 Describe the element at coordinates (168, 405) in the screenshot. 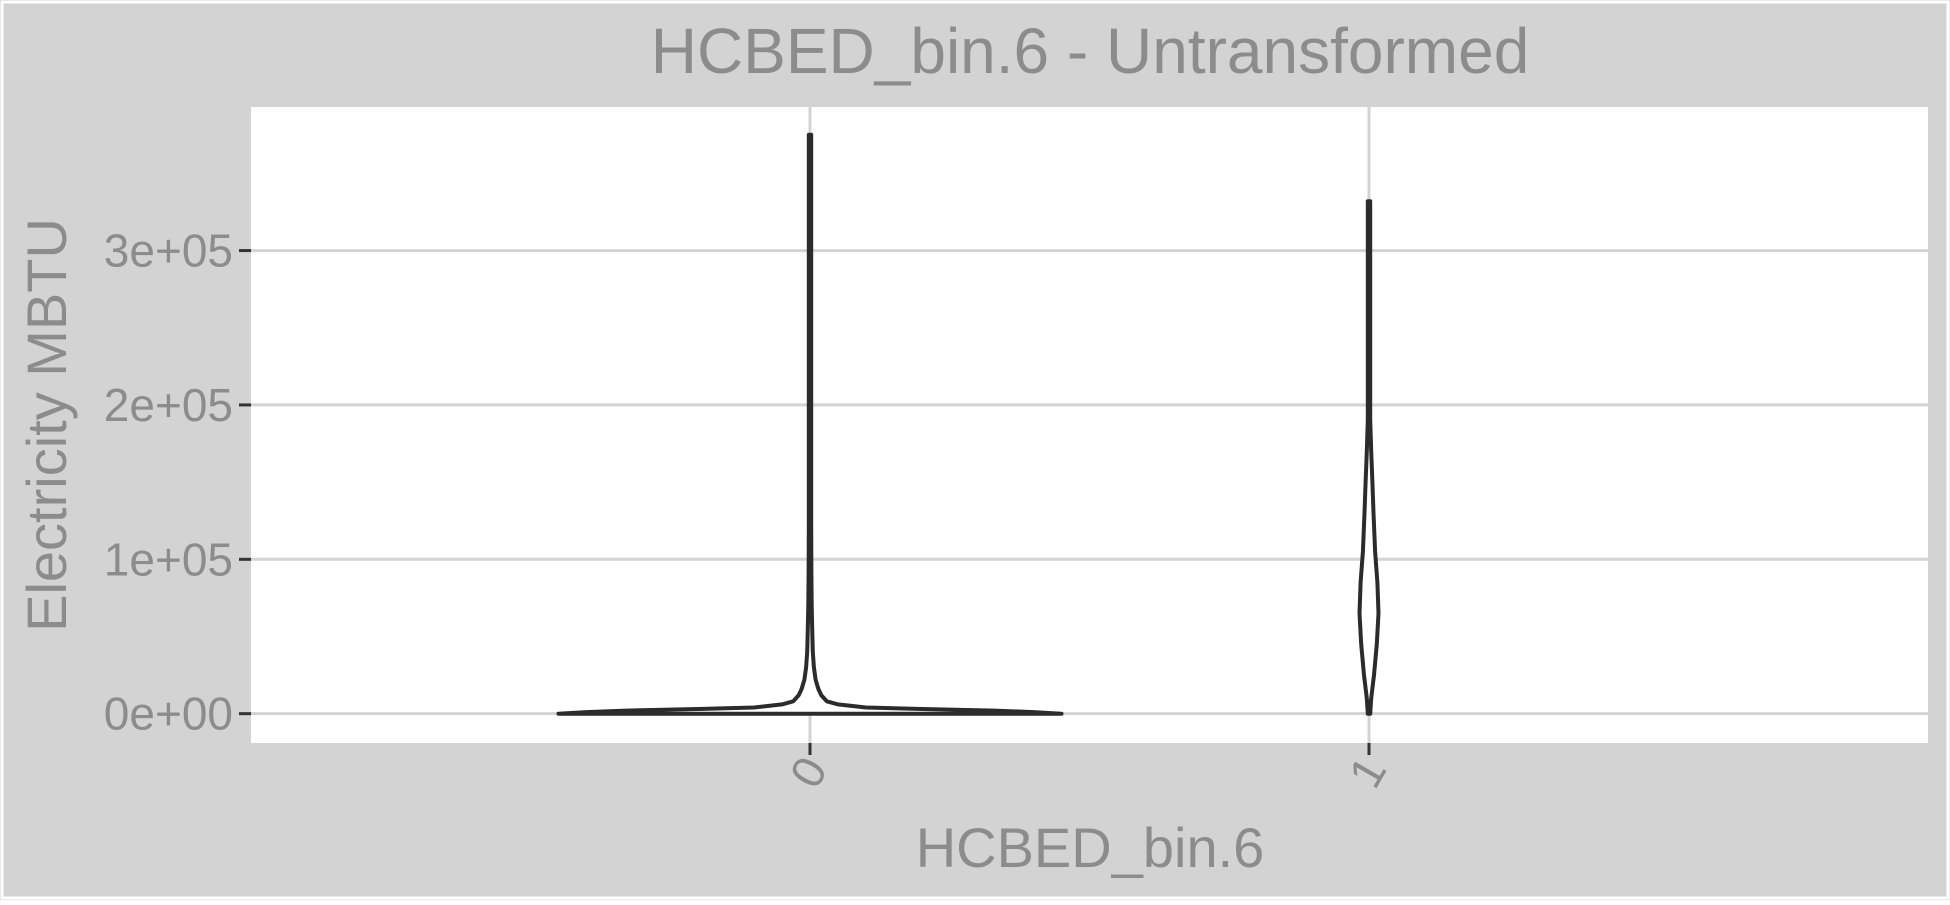

I see `y-tick-label-2: 2e+05` at that location.